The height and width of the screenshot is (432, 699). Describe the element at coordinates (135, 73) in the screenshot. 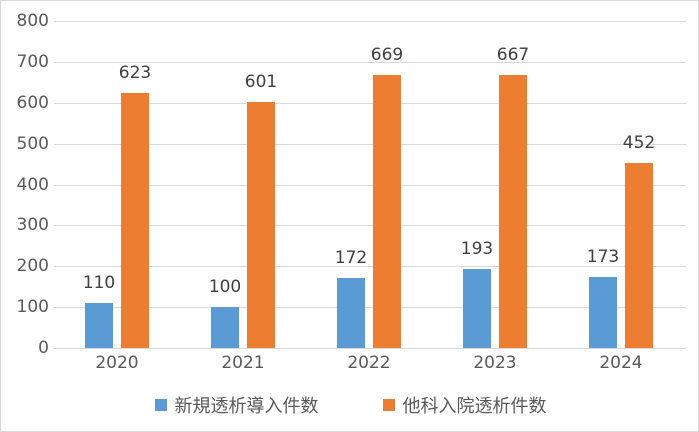

I see `data-label: 623` at that location.